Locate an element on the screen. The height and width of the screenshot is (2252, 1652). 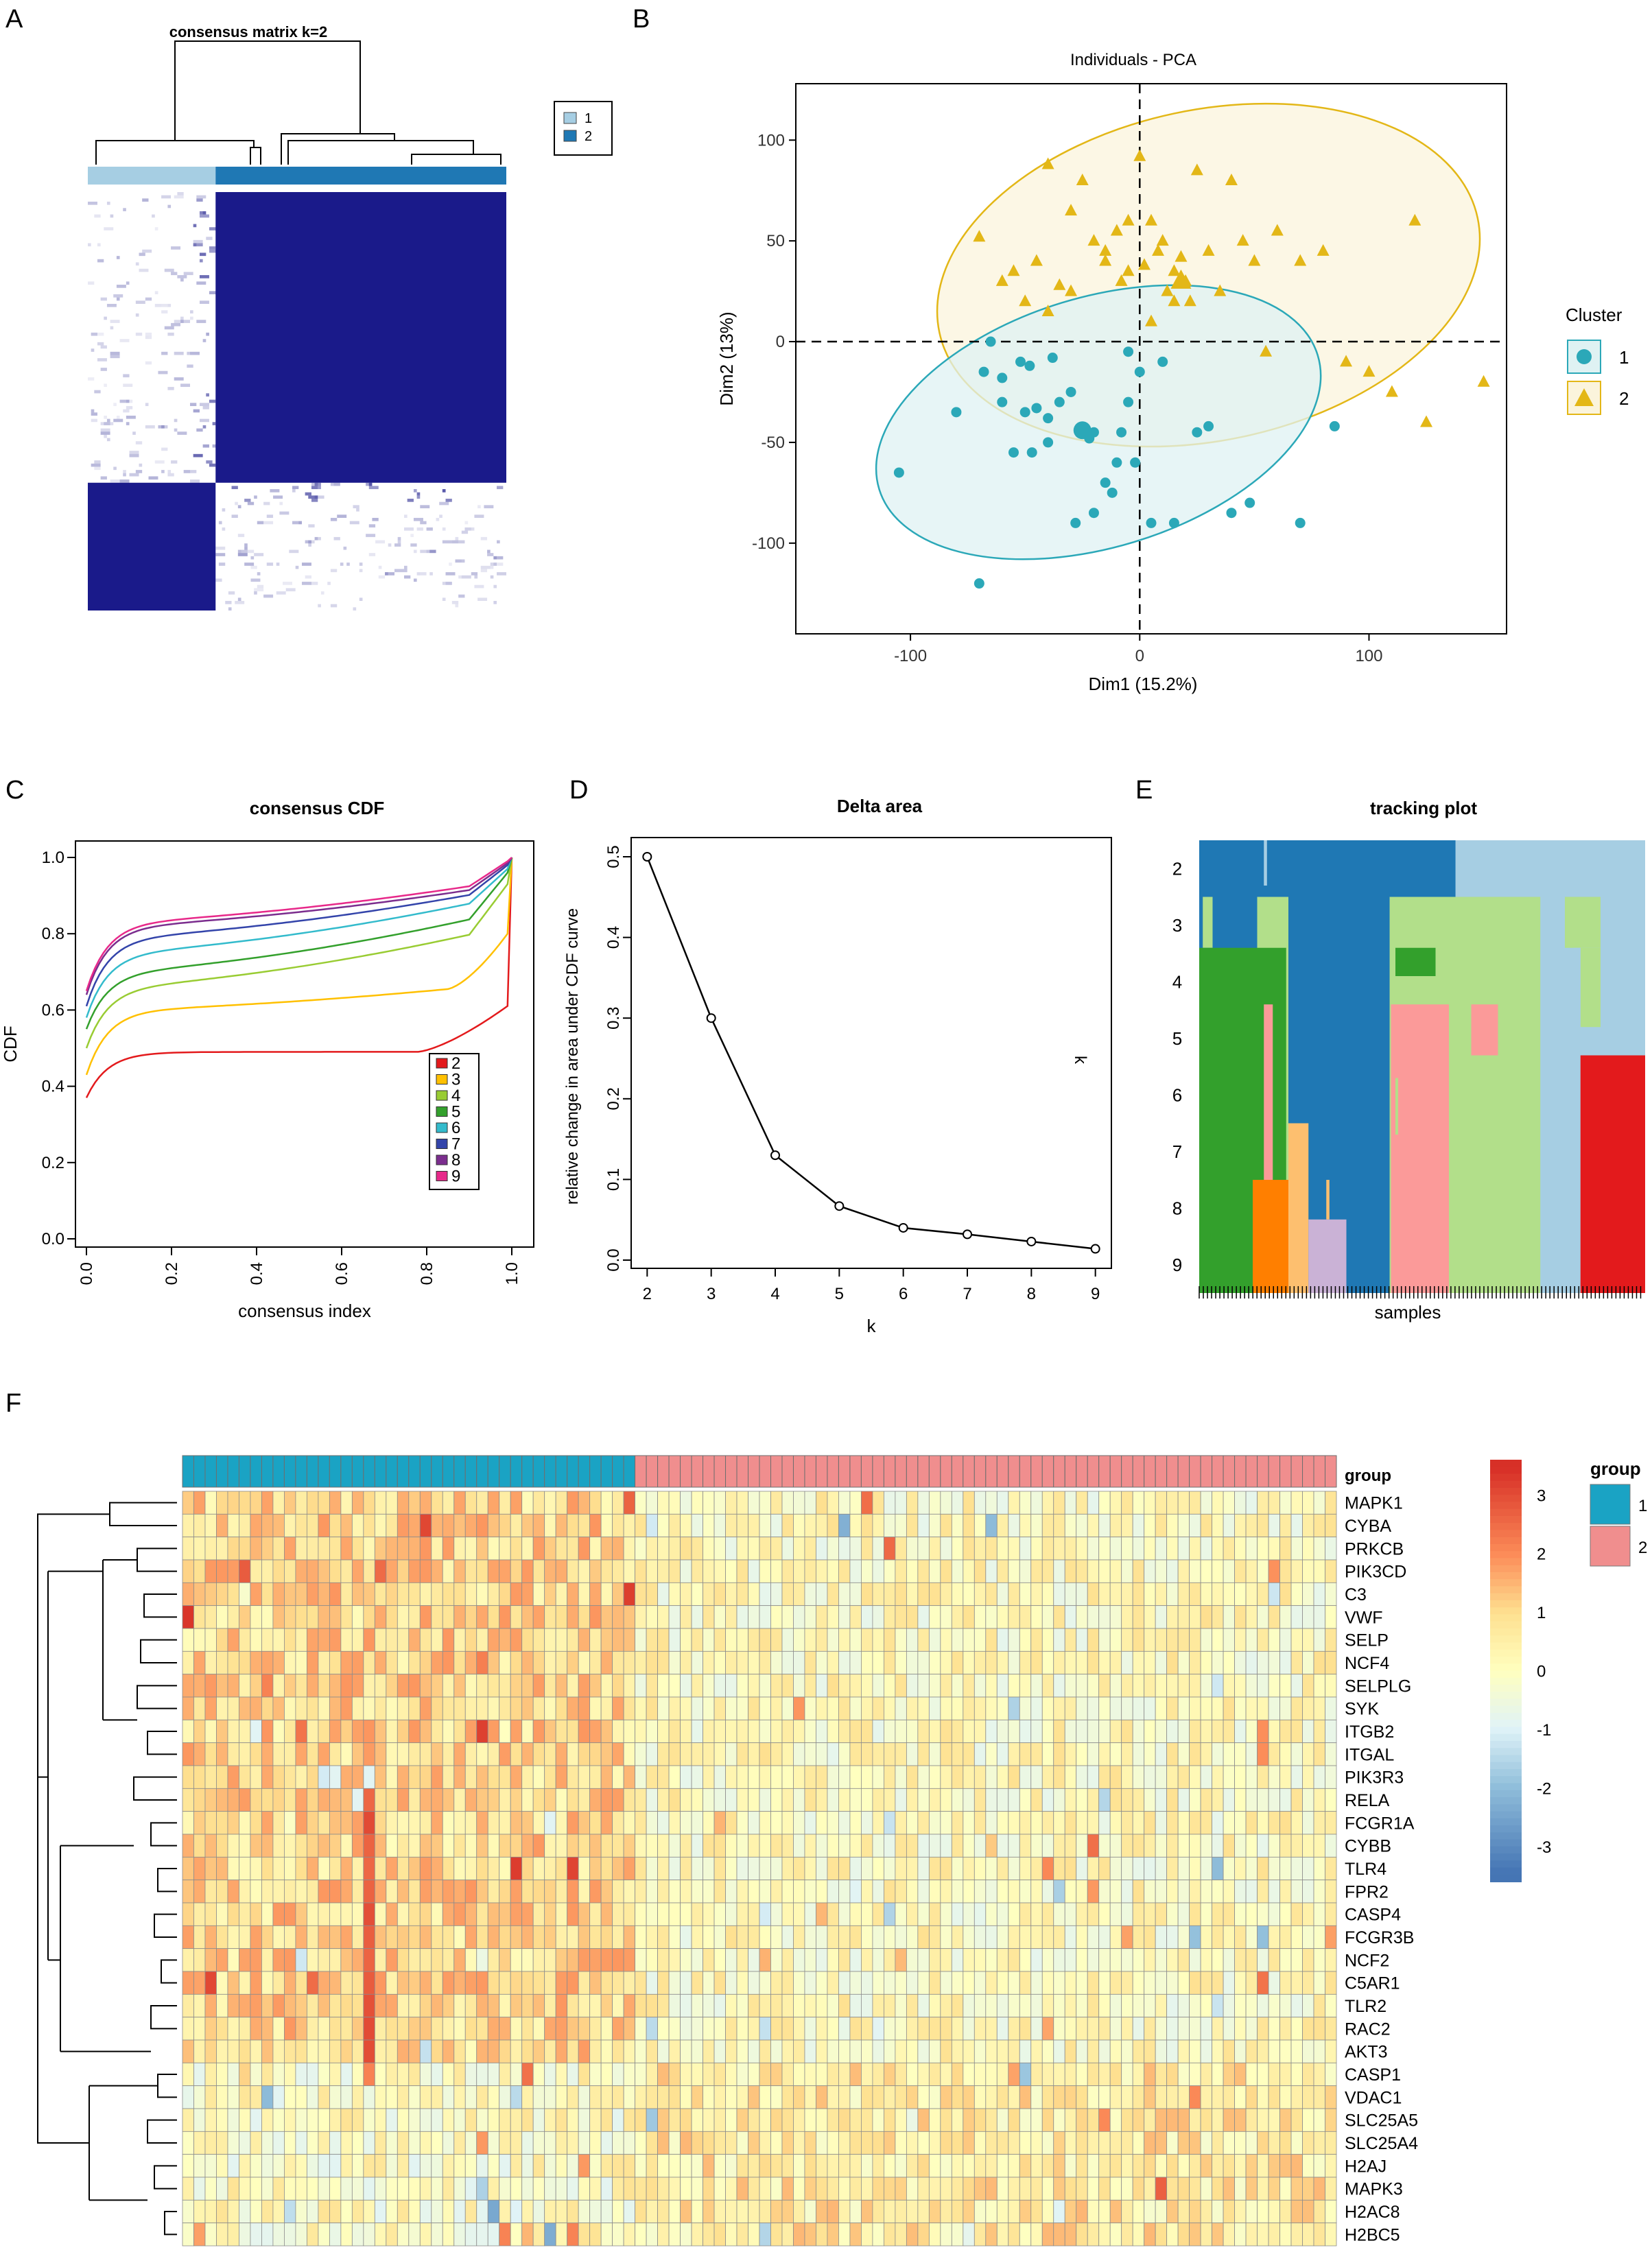
delta-x-tick-label: 9 is located at coordinates (1095, 1294).